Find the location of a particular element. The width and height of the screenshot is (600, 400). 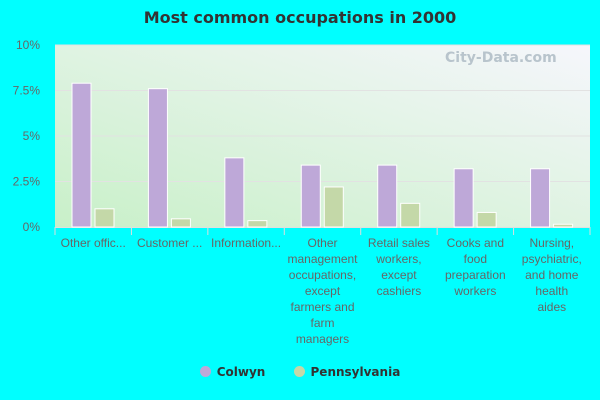

x-tick-label: and home is located at coordinates (552, 275).